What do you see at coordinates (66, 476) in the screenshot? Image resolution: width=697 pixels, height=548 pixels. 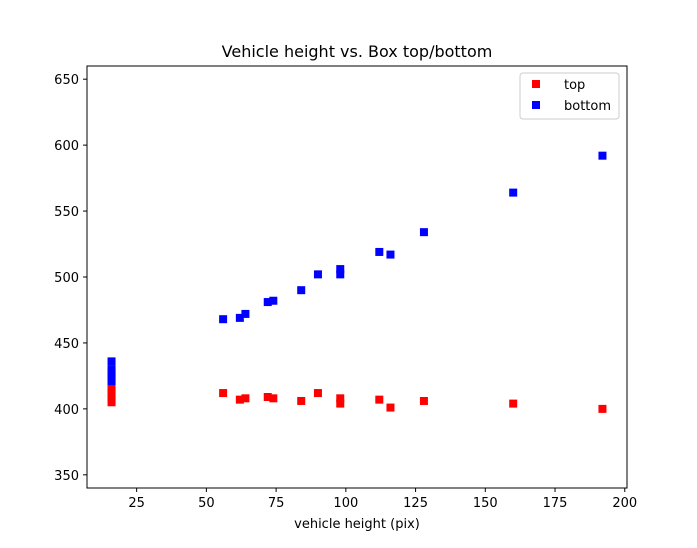 I see `y-tick-label: 350` at bounding box center [66, 476].